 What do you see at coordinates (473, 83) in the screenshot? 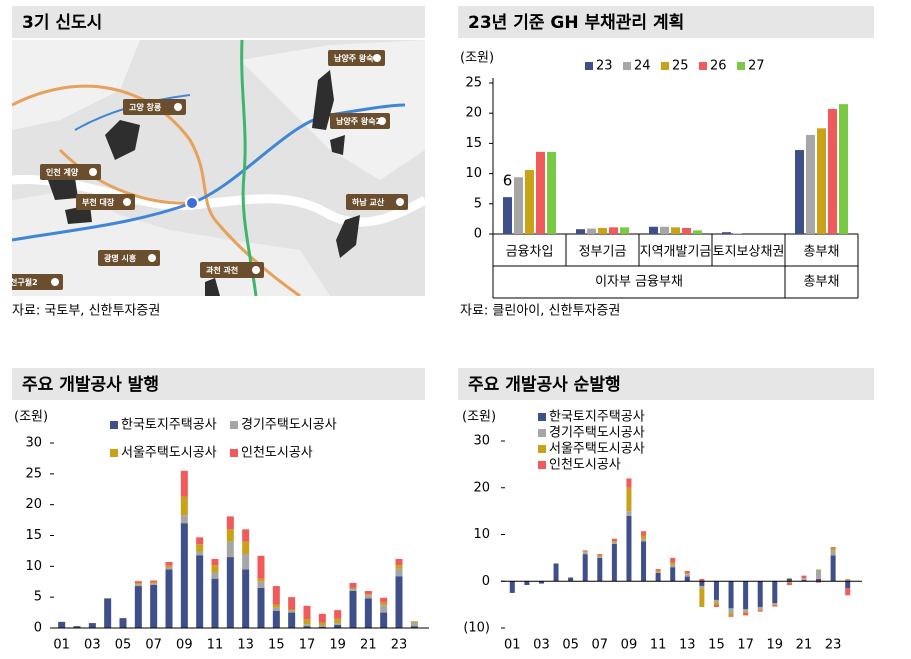
I see `y-tick-label: 25` at bounding box center [473, 83].